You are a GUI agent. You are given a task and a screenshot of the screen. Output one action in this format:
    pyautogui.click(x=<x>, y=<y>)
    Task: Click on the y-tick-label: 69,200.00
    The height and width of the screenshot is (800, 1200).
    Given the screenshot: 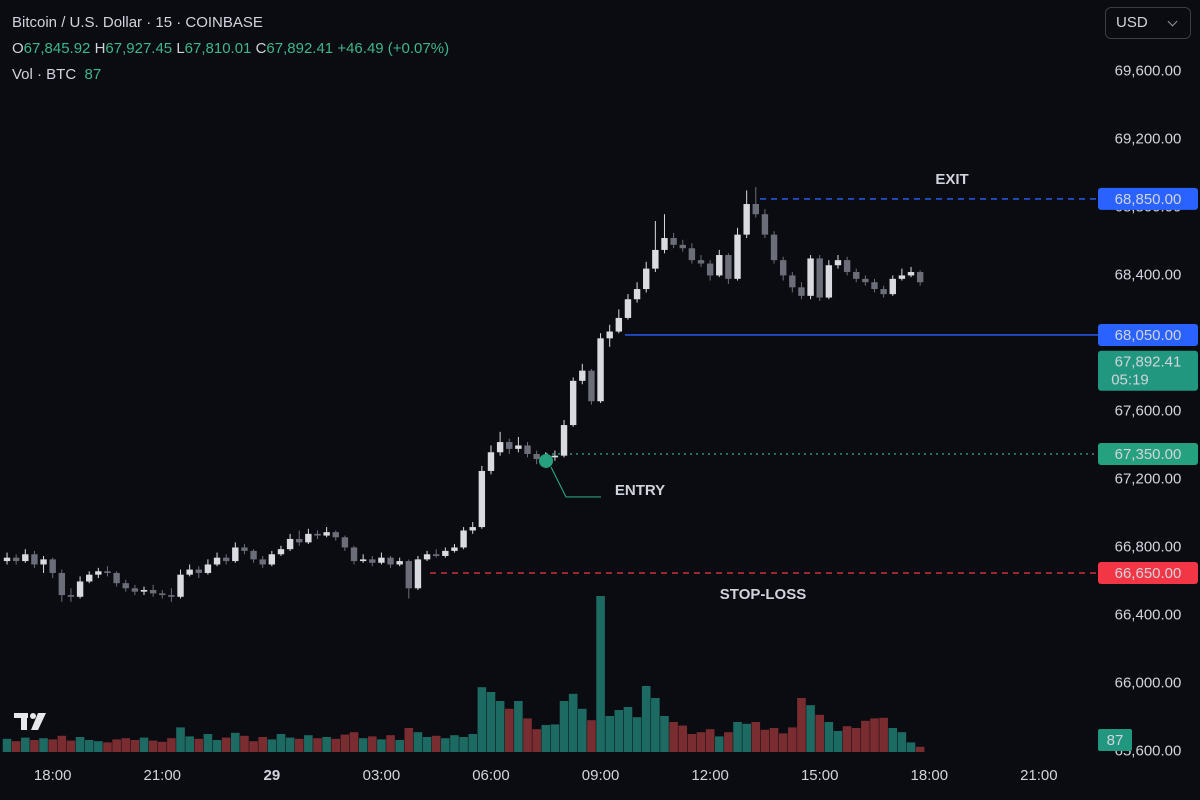 What is the action you would take?
    pyautogui.click(x=1148, y=138)
    